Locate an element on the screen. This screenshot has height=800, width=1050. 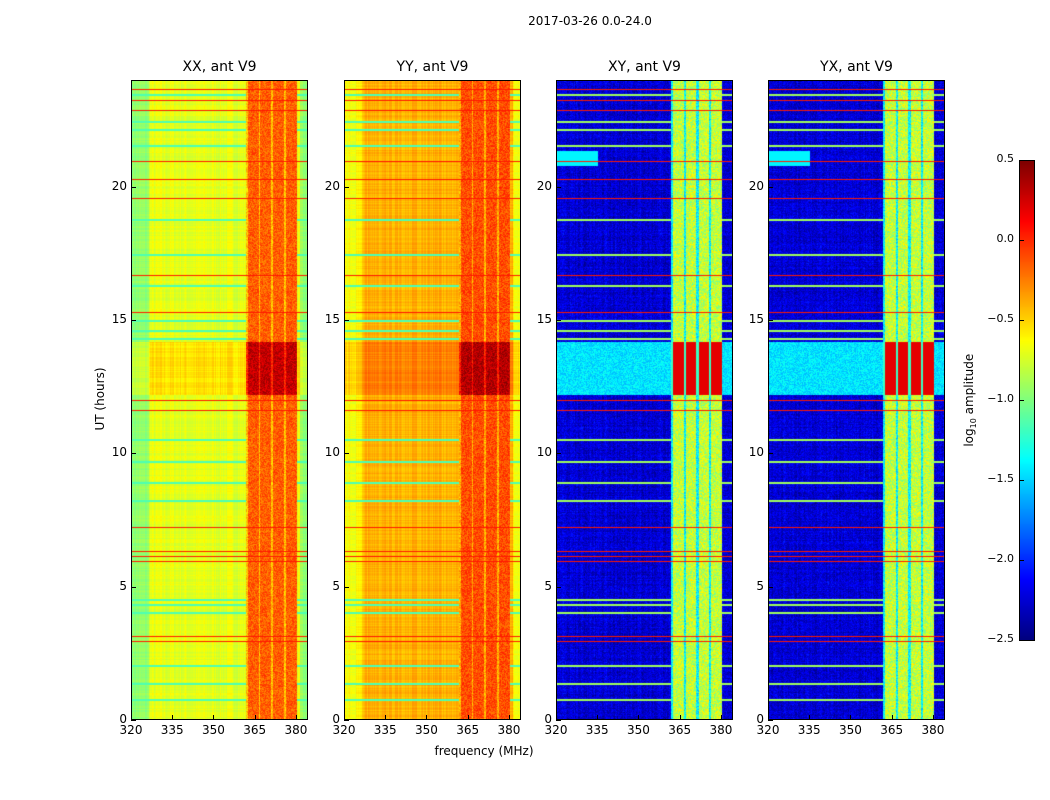
x-axis-label: frequency (MHz) is located at coordinates (484, 751).